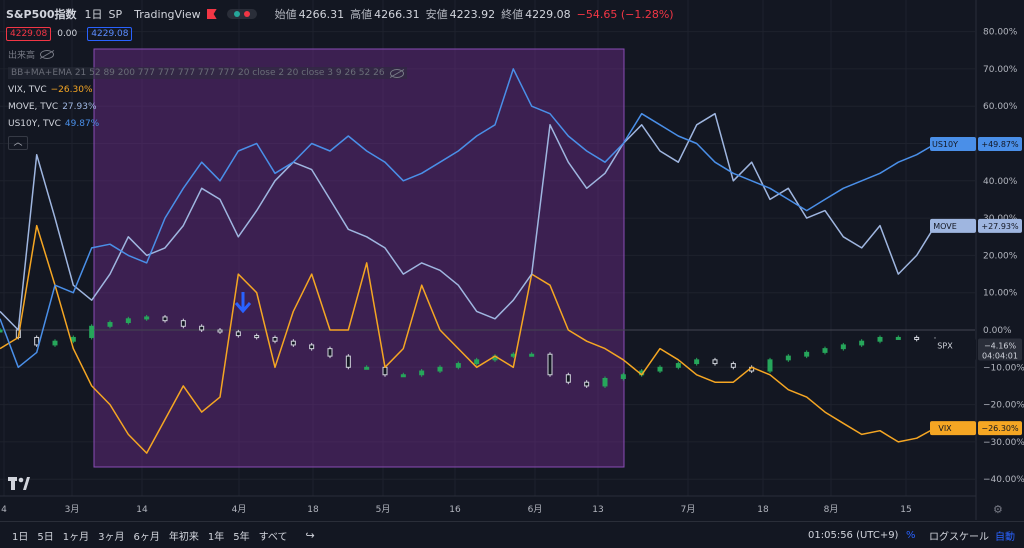 Image resolution: width=1024 pixels, height=548 pixels. I want to click on price-label-value-bg, so click(1000, 349).